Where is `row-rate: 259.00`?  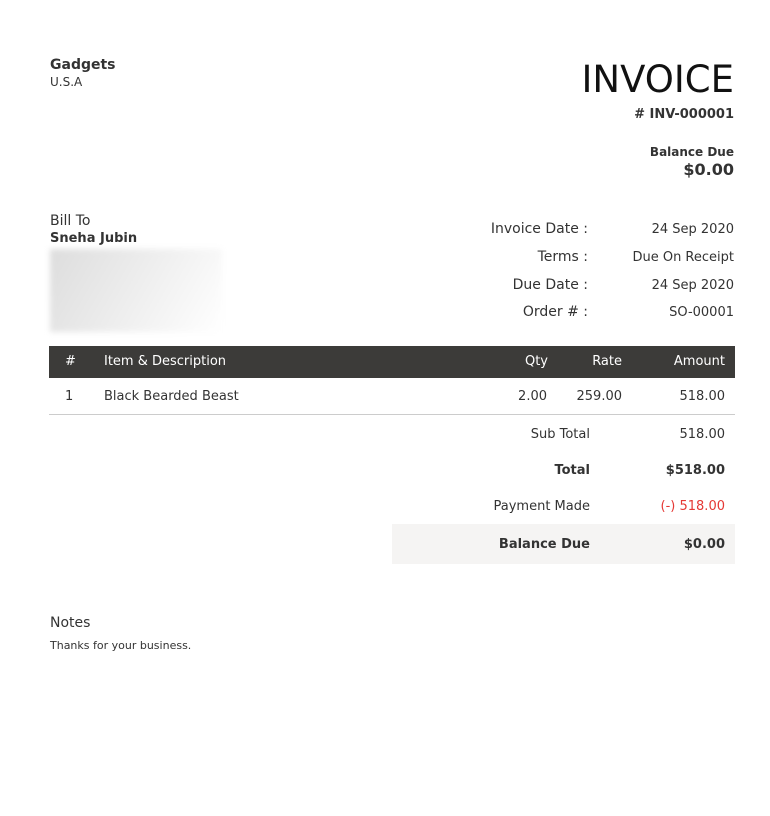 row-rate: 259.00 is located at coordinates (599, 396).